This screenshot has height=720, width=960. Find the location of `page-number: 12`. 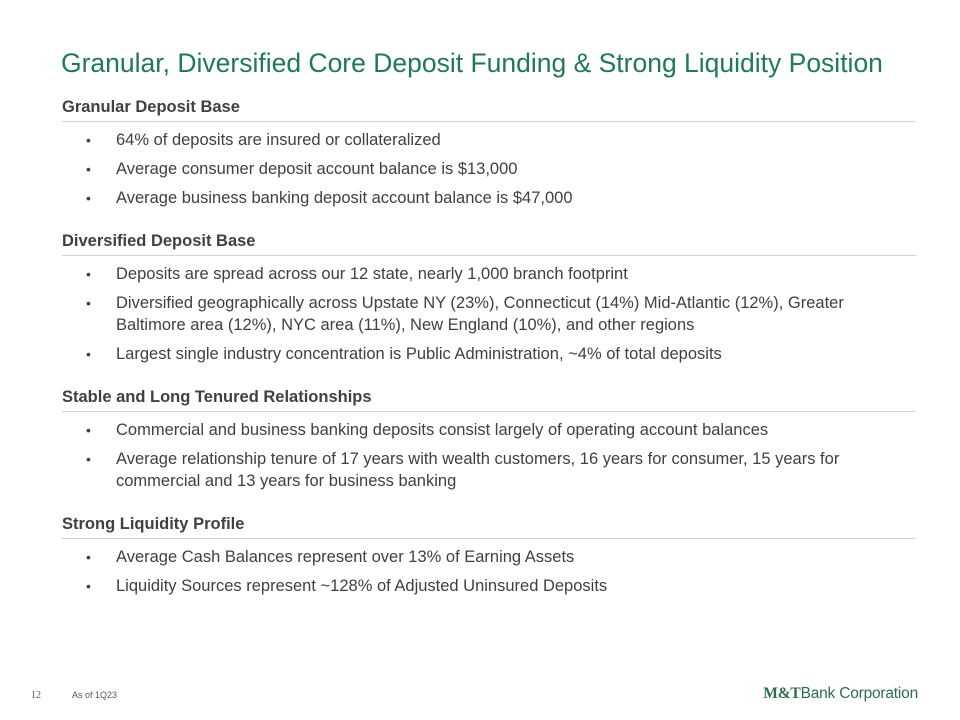

page-number: 12 is located at coordinates (36, 695).